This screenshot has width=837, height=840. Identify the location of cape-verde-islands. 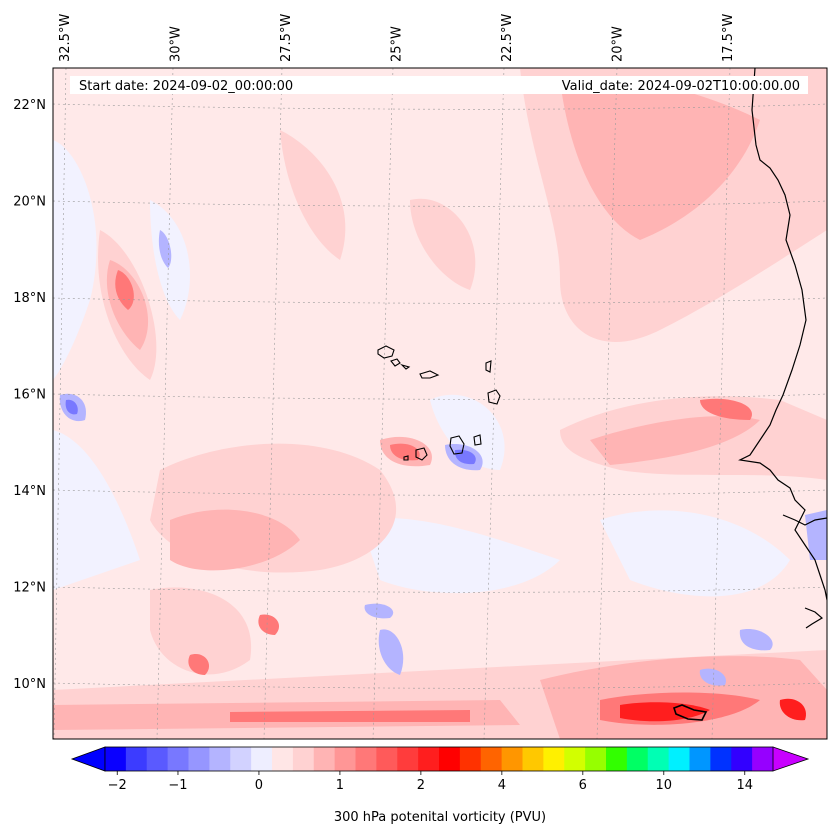
(439, 403).